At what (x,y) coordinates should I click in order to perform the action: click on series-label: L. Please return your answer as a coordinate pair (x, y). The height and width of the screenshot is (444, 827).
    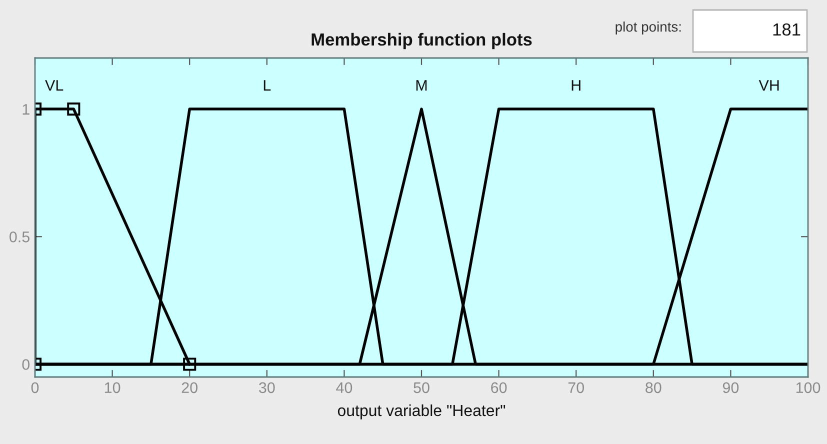
    Looking at the image, I should click on (267, 85).